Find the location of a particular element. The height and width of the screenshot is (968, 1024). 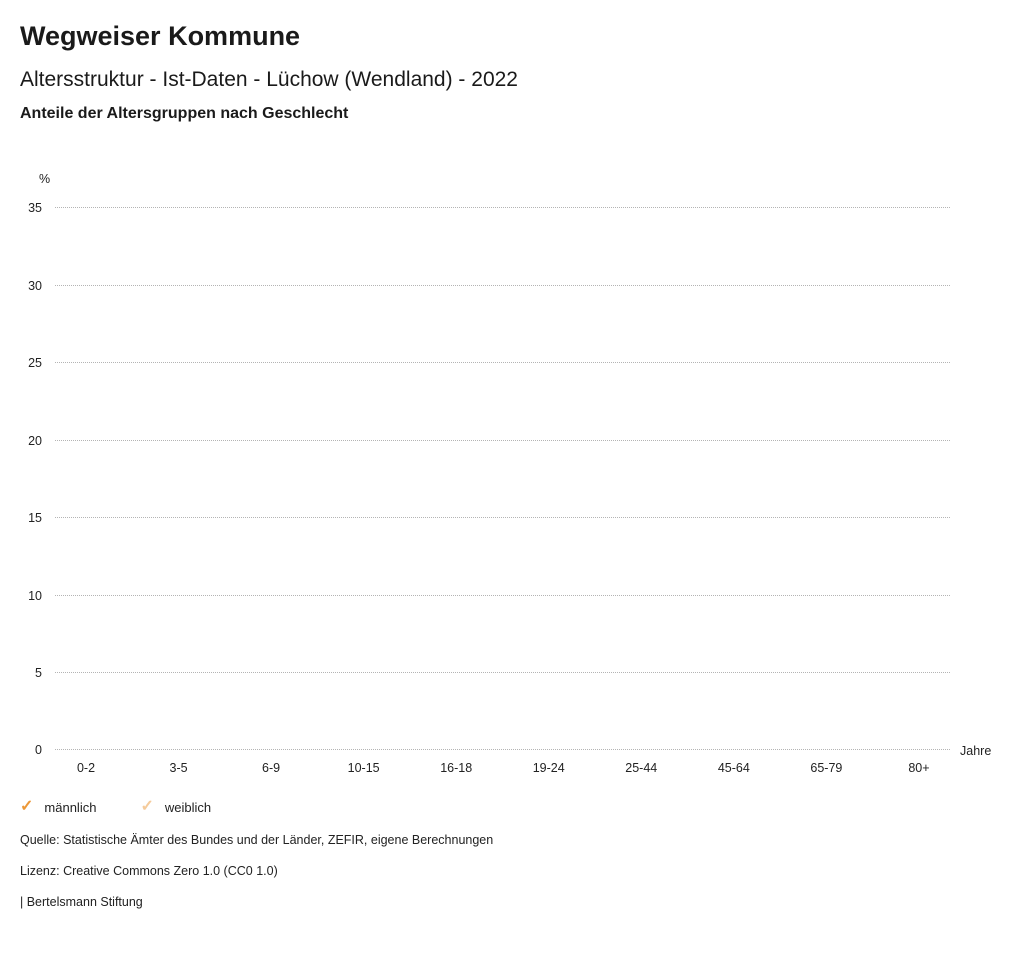

x-axis-label-19-24: 19-24 is located at coordinates (548, 768).